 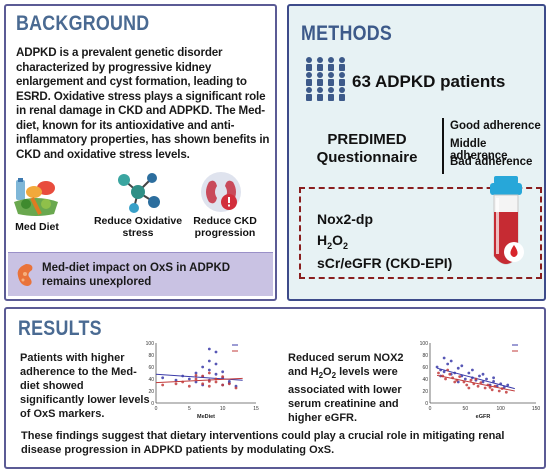 What do you see at coordinates (25, 275) in the screenshot?
I see `kidney-icon` at bounding box center [25, 275].